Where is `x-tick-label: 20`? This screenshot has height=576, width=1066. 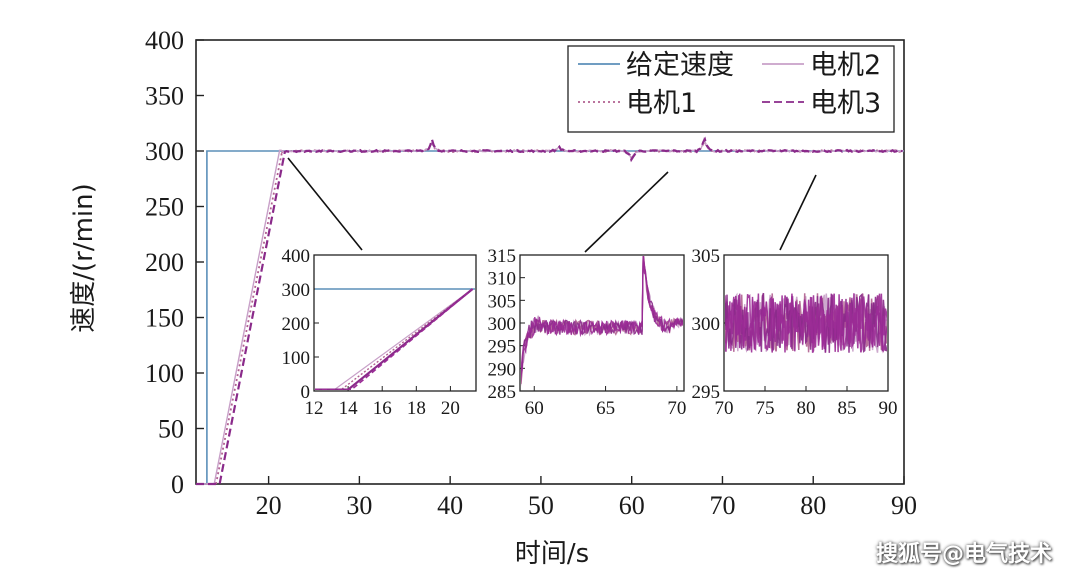
x-tick-label: 20 is located at coordinates (269, 505).